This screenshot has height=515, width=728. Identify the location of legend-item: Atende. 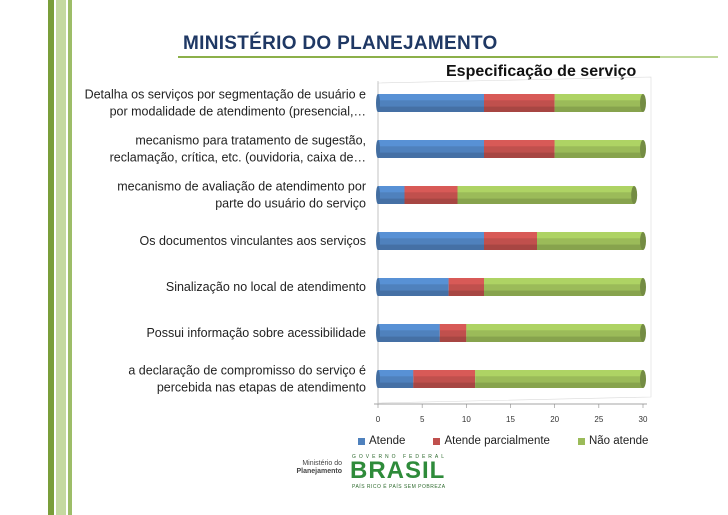
(381, 441).